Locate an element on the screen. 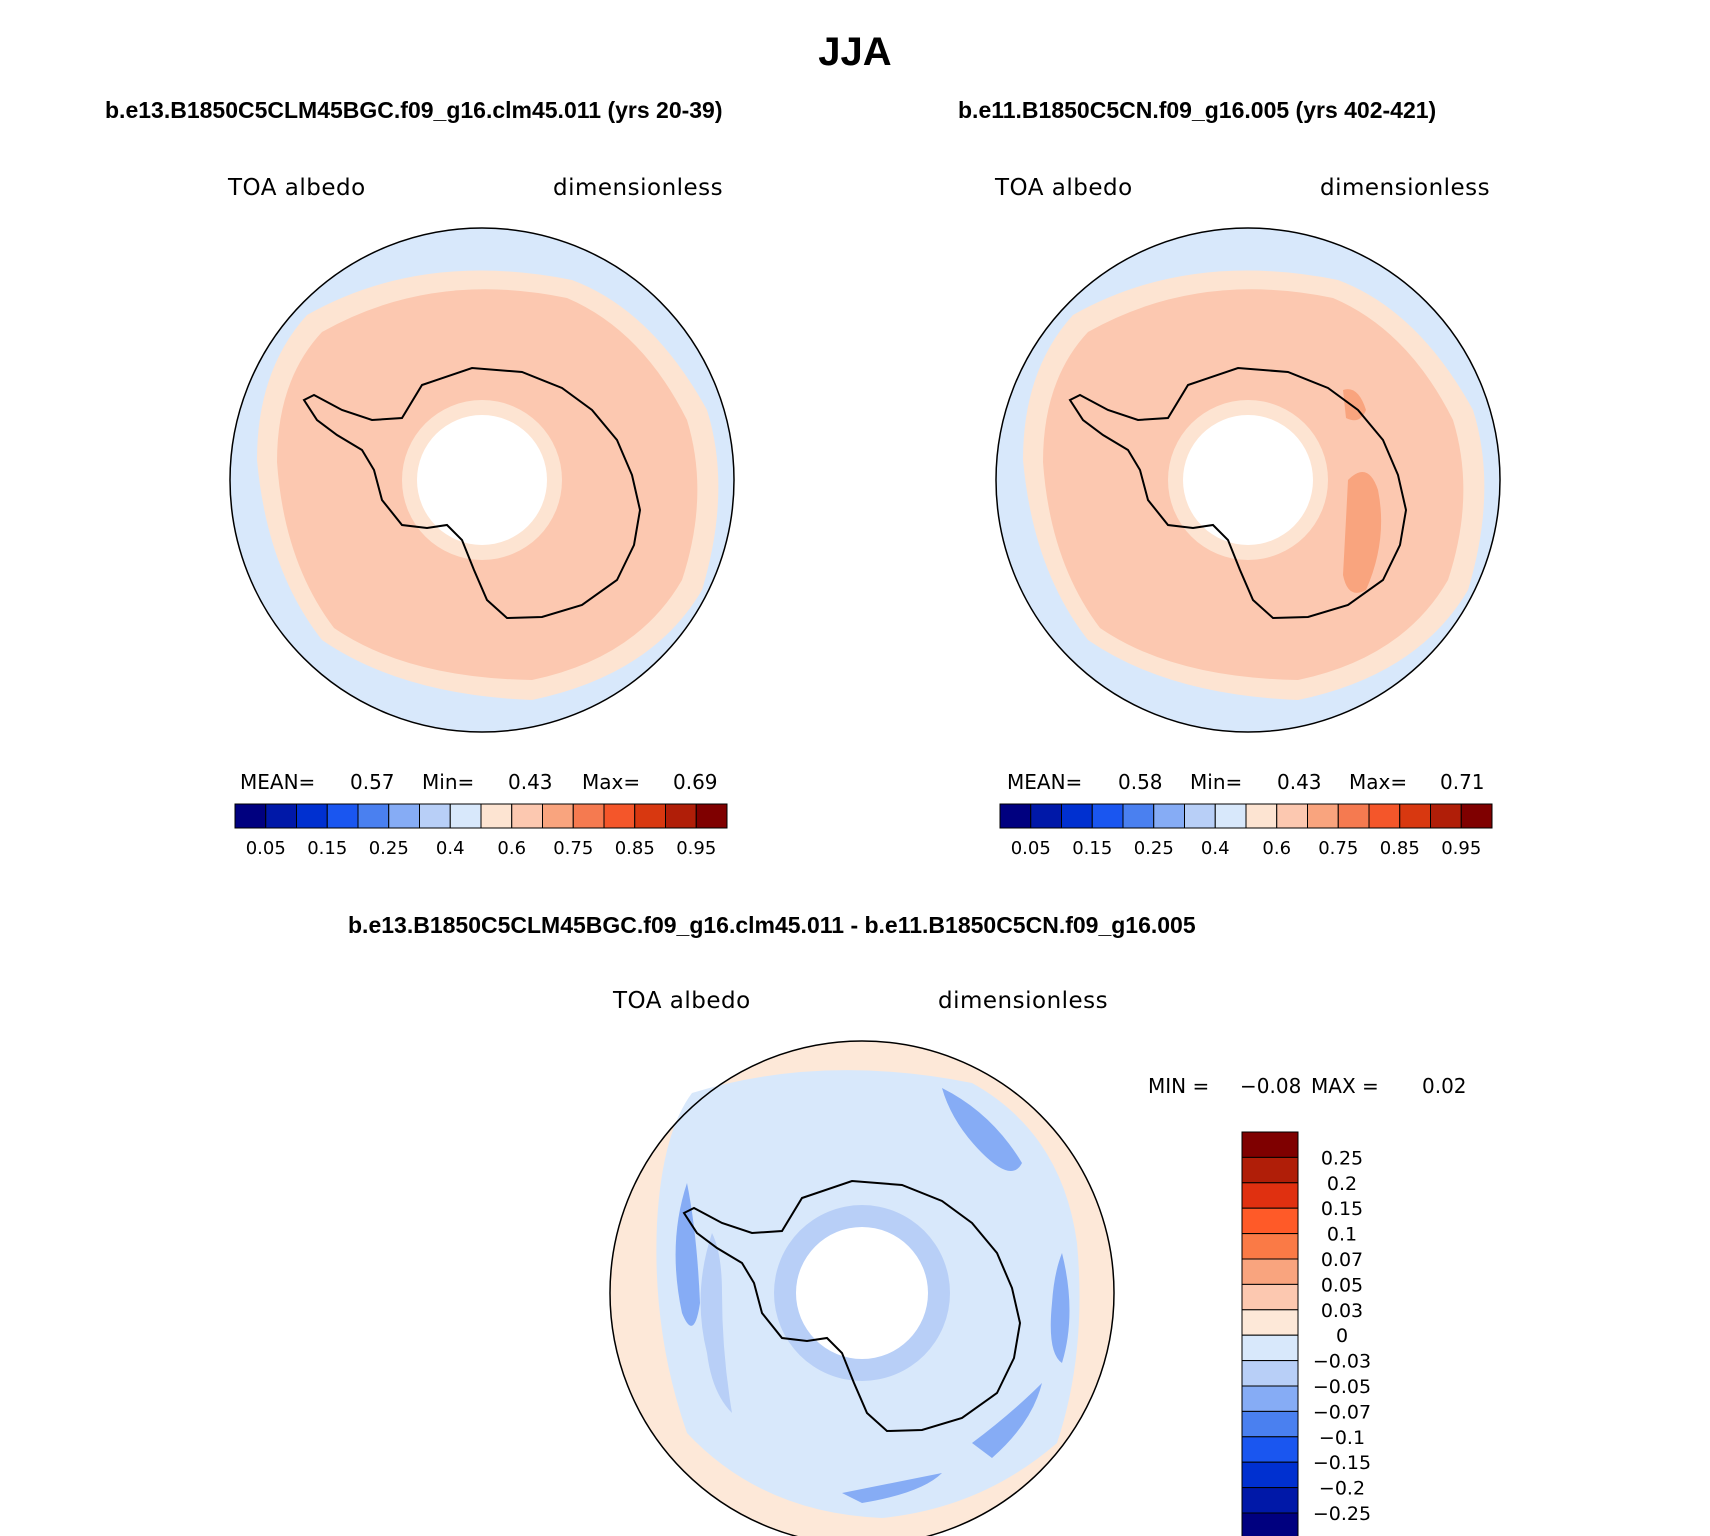  panel2-max-value: 0.71 is located at coordinates (1462, 782).